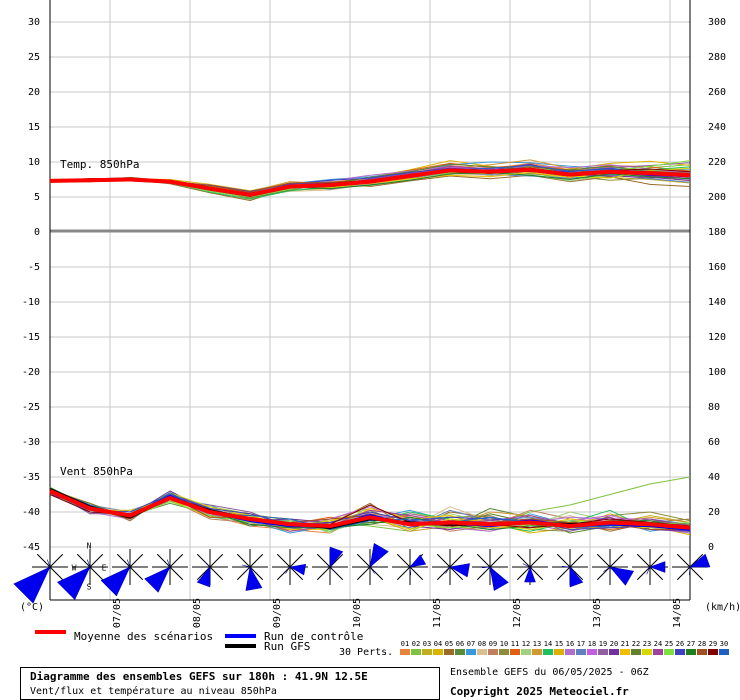 The image size is (740, 700). Describe the element at coordinates (405, 644) in the screenshot. I see `pert-name: 01` at that location.